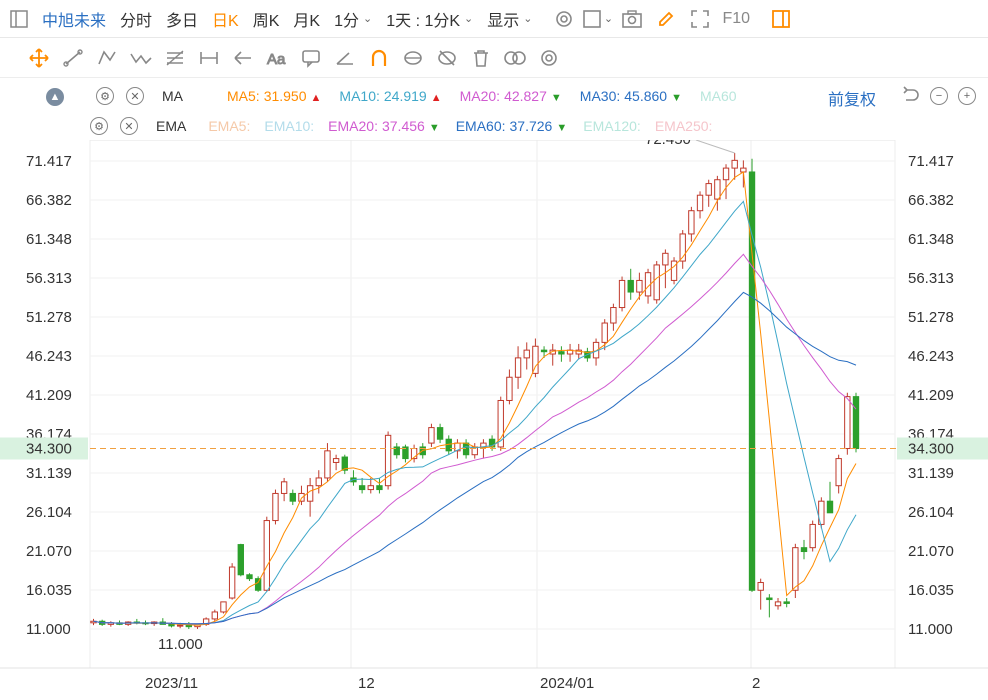 Image resolution: width=988 pixels, height=700 pixels. What do you see at coordinates (231, 126) in the screenshot?
I see `ema_row-item: EMA5:` at bounding box center [231, 126].